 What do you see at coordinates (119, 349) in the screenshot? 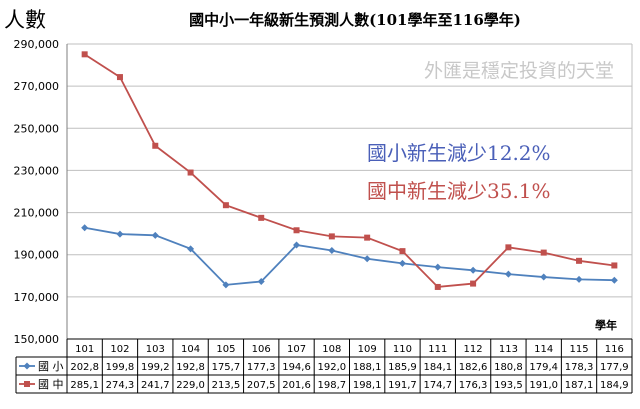
I see `x-tick-label: 102` at bounding box center [119, 349].